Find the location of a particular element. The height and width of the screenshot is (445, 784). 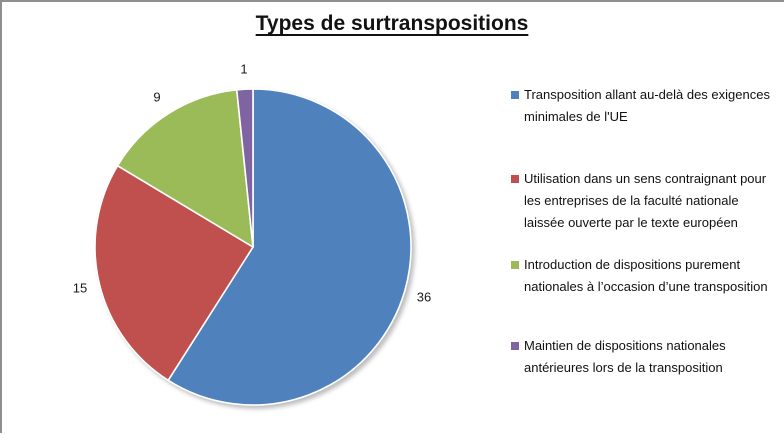

chart-frame-border-left is located at coordinates (1, 216).